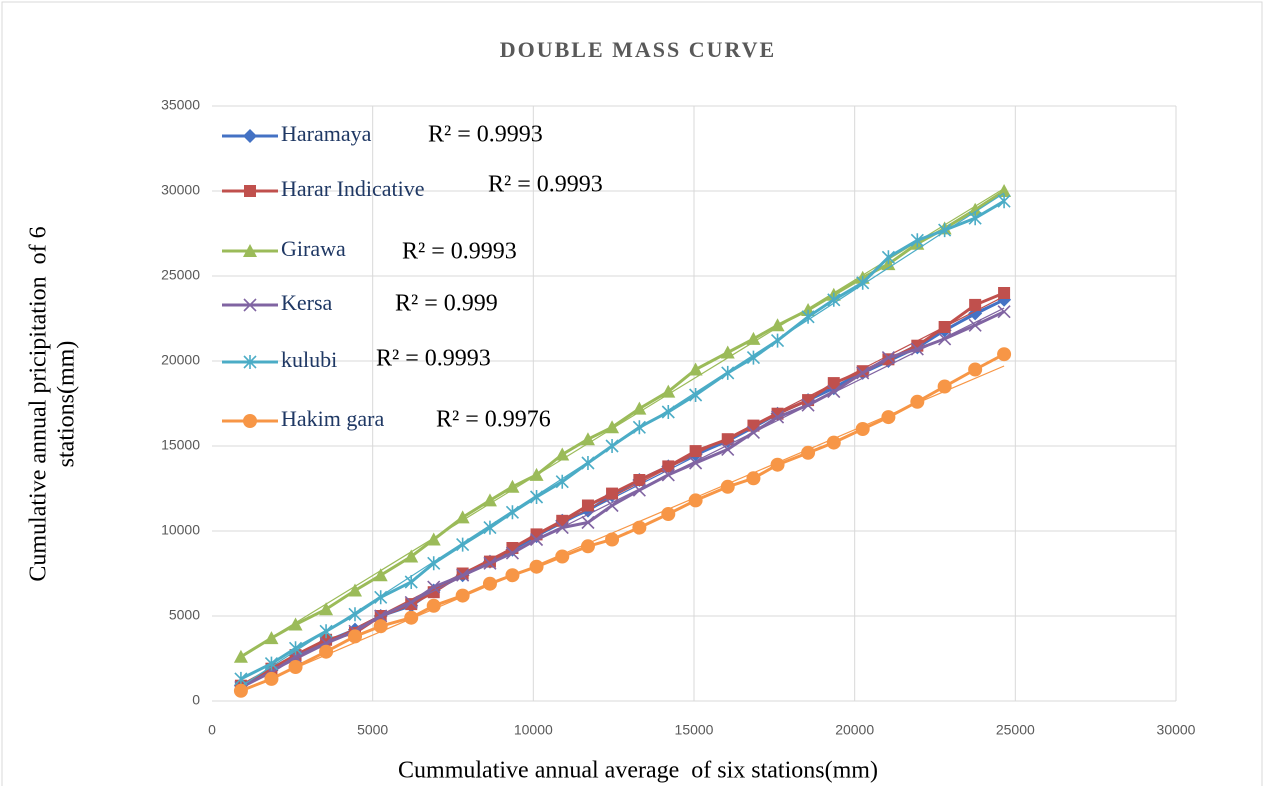  Describe the element at coordinates (694, 730) in the screenshot. I see `x-tick-label: 15000` at that location.